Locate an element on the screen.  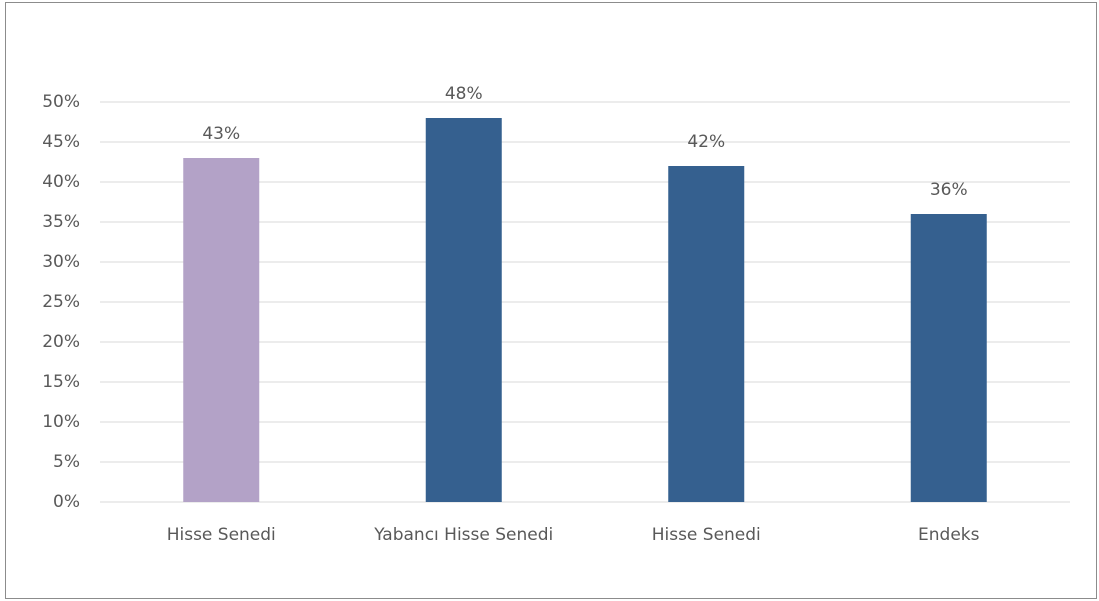
data-label: 43% is located at coordinates (221, 134).